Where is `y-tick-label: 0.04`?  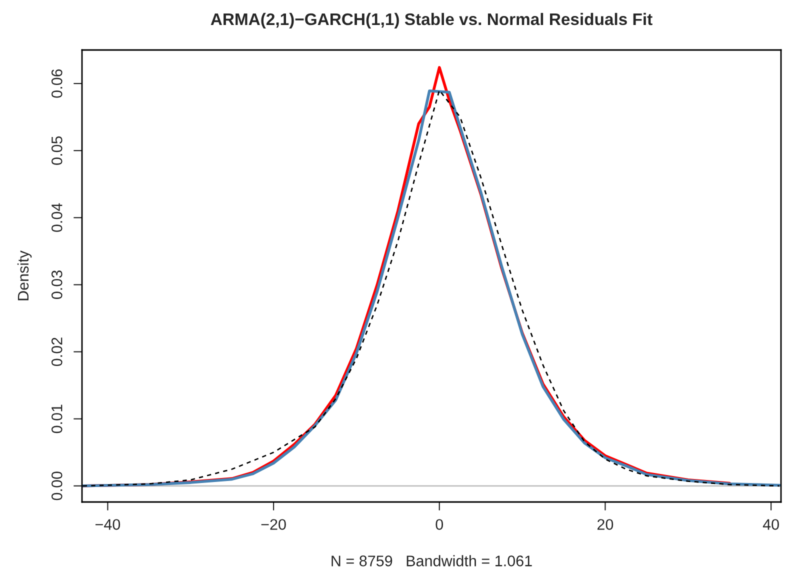
y-tick-label: 0.04 is located at coordinates (56, 217).